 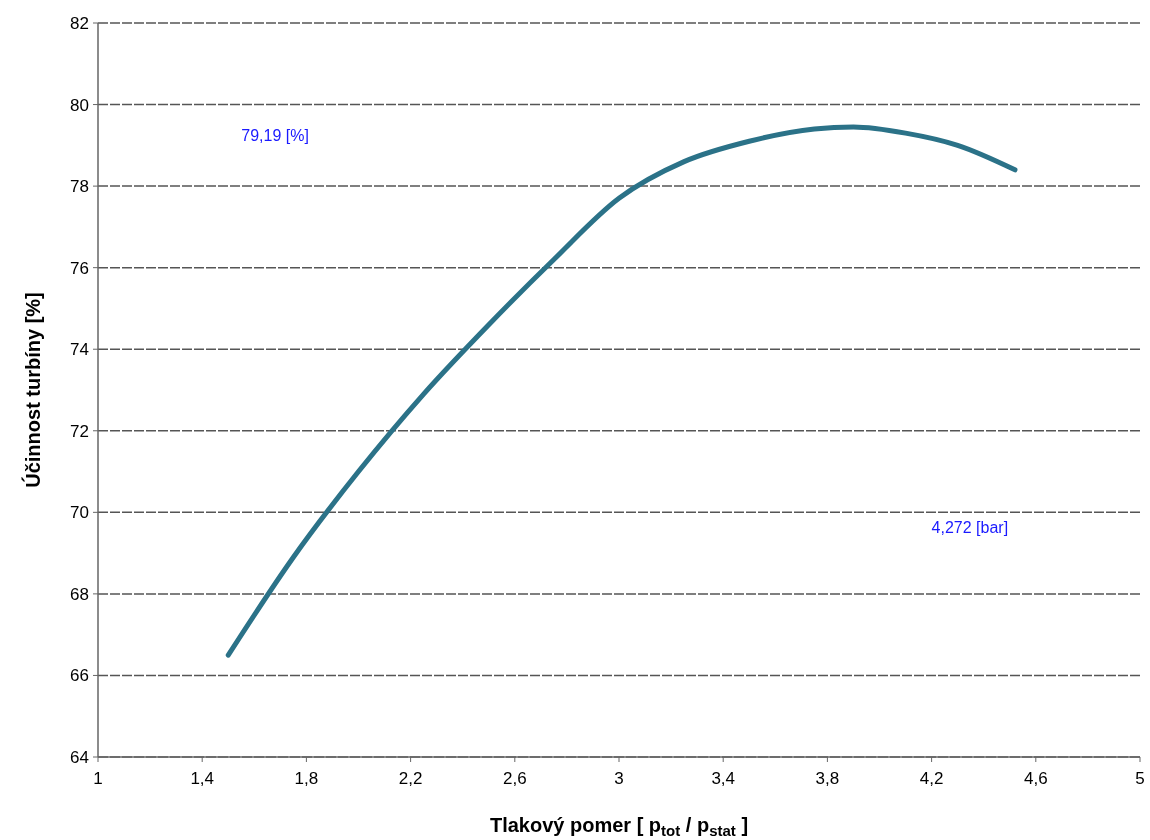 I want to click on x-tick-label: 2,6, so click(x=514, y=778).